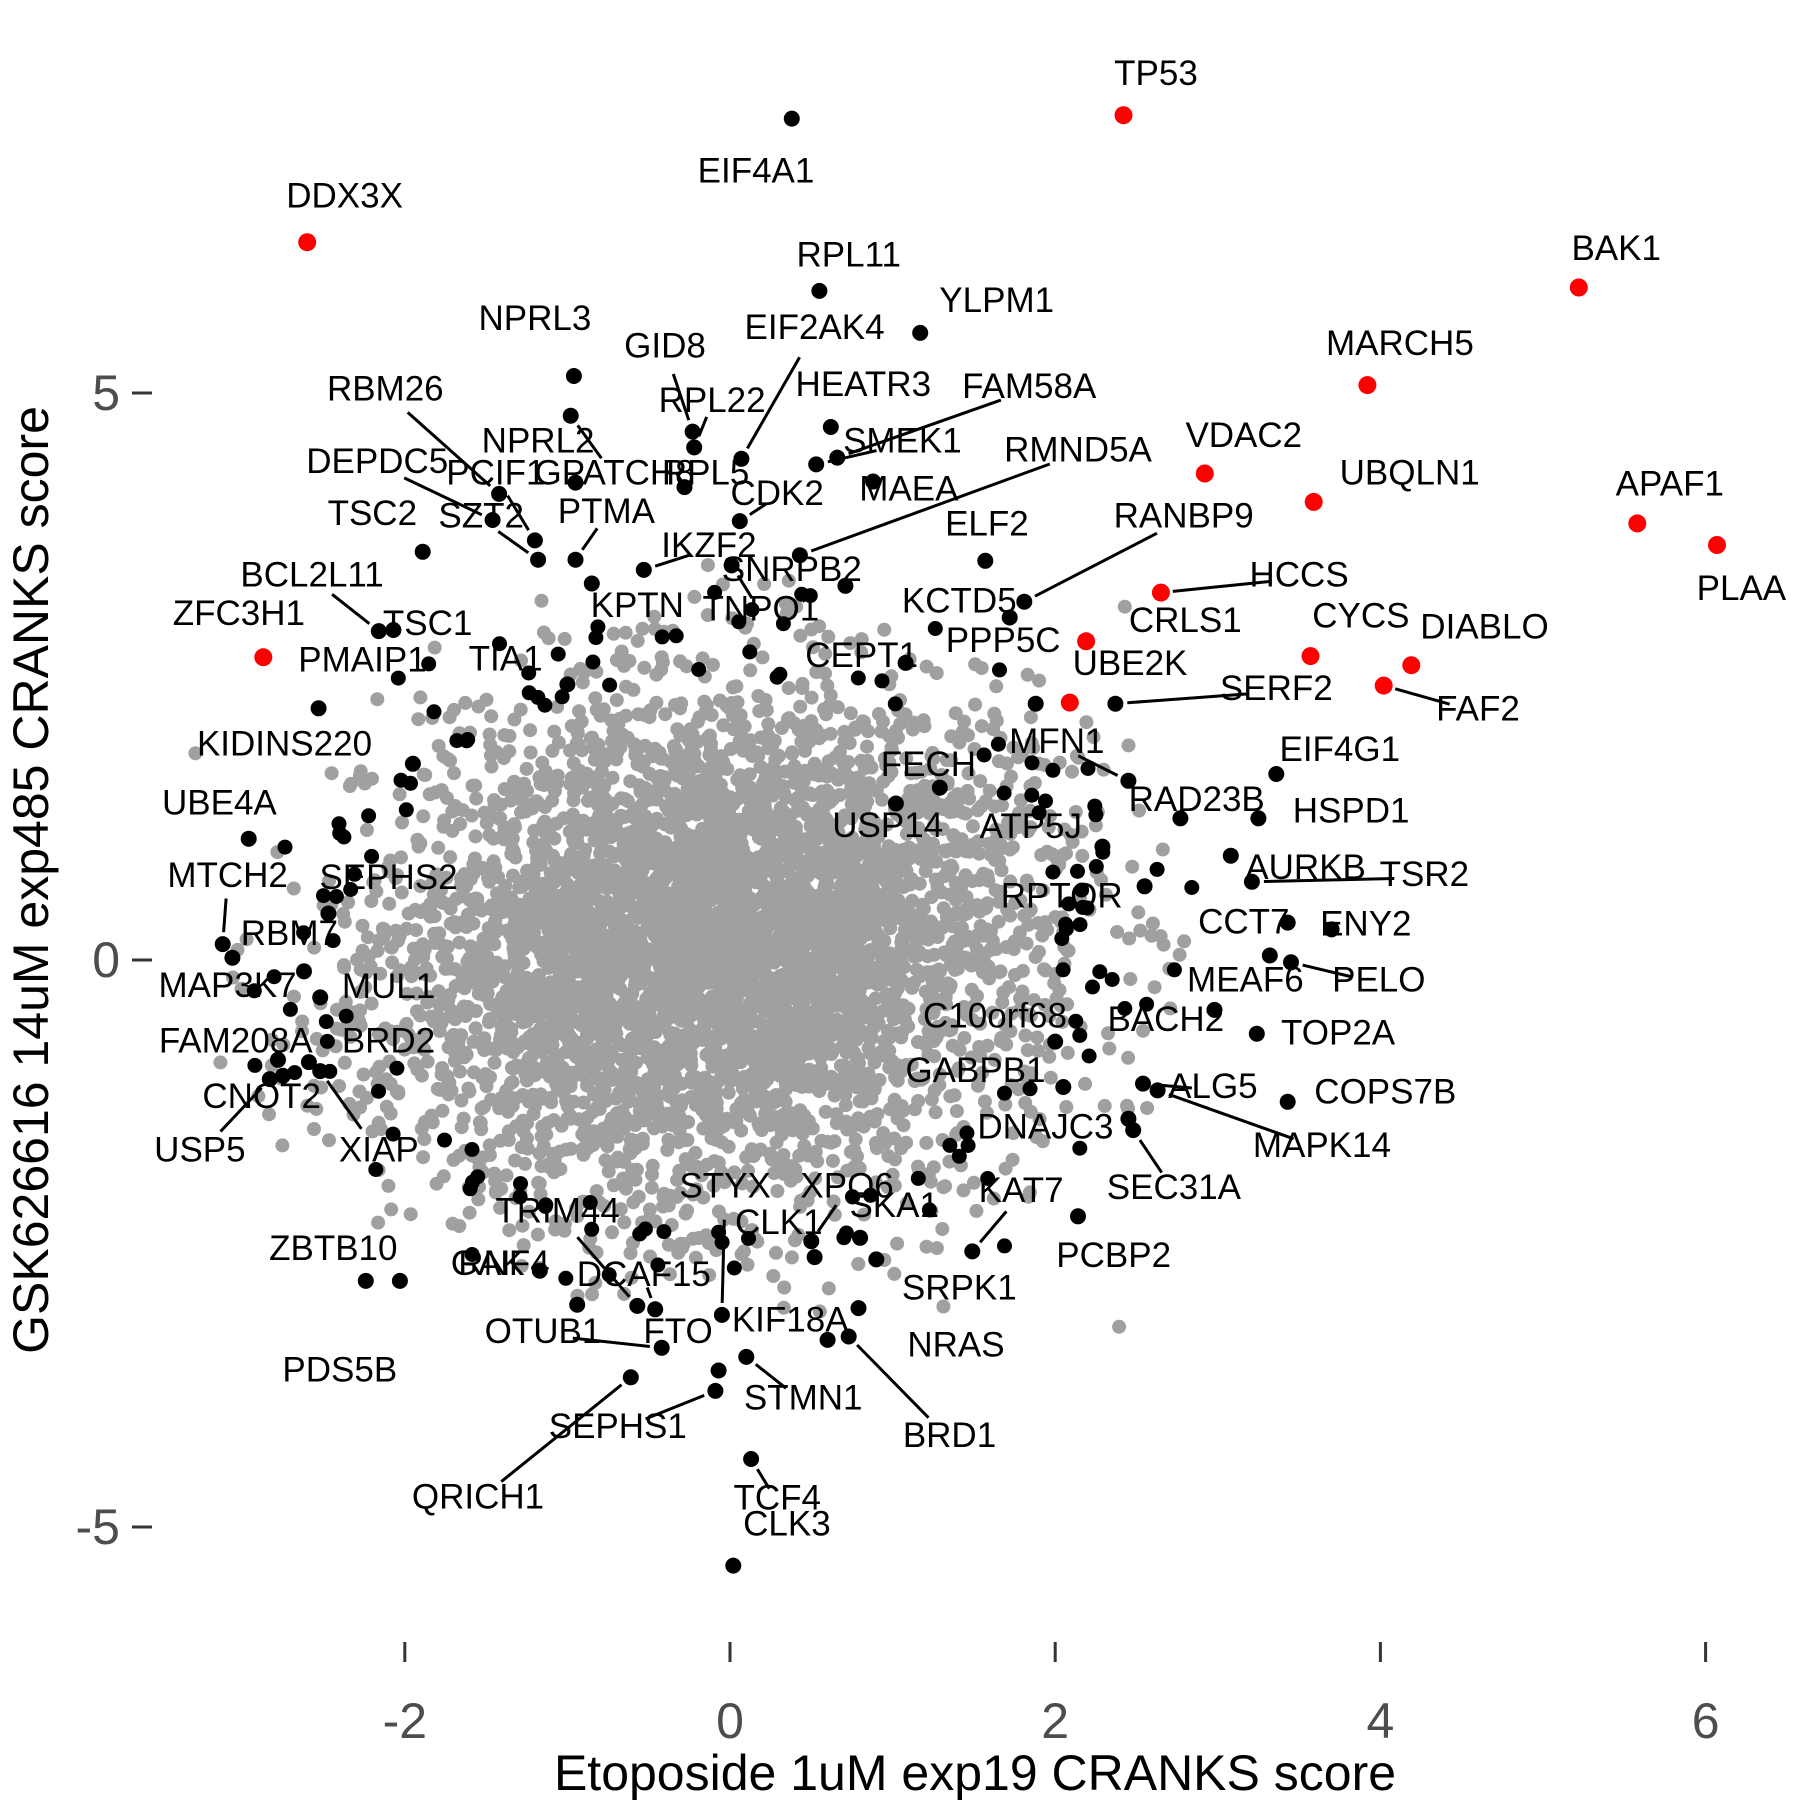 Image resolution: width=1800 pixels, height=1800 pixels. What do you see at coordinates (1424, 874) in the screenshot?
I see `gene-label: TSR2` at bounding box center [1424, 874].